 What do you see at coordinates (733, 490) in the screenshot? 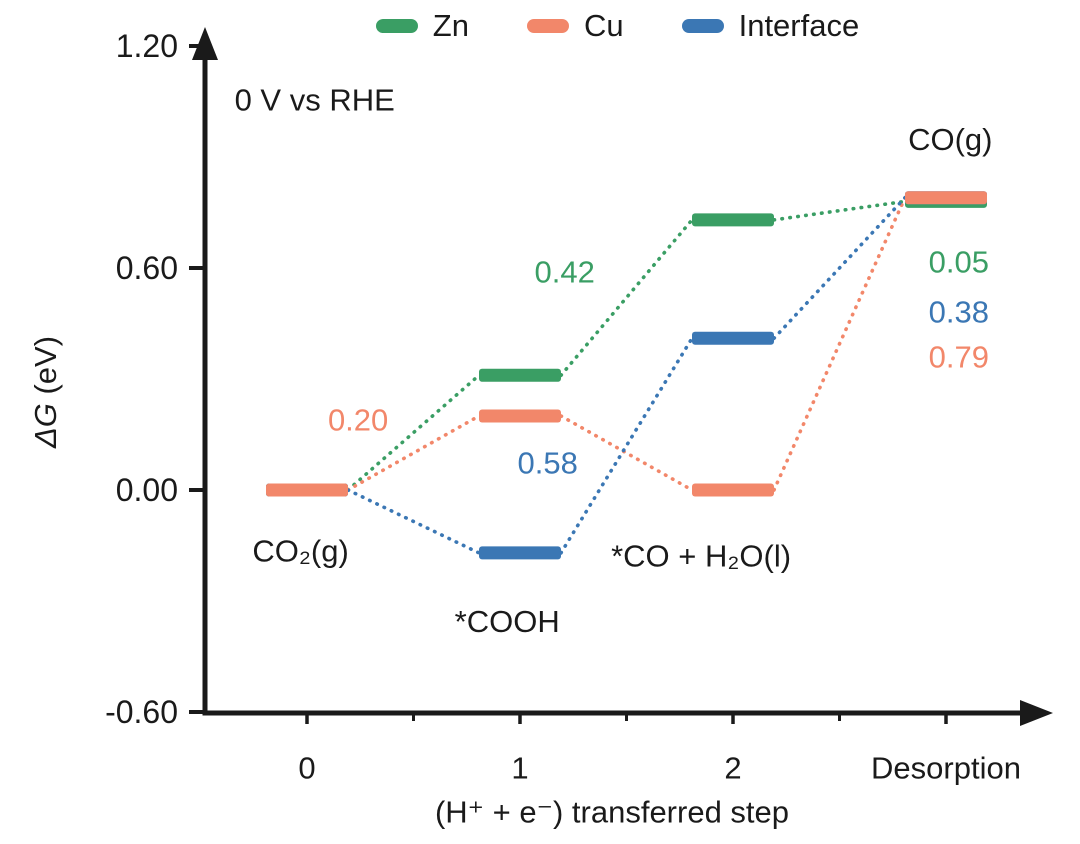
I see `level-bar-cu-step2` at bounding box center [733, 490].